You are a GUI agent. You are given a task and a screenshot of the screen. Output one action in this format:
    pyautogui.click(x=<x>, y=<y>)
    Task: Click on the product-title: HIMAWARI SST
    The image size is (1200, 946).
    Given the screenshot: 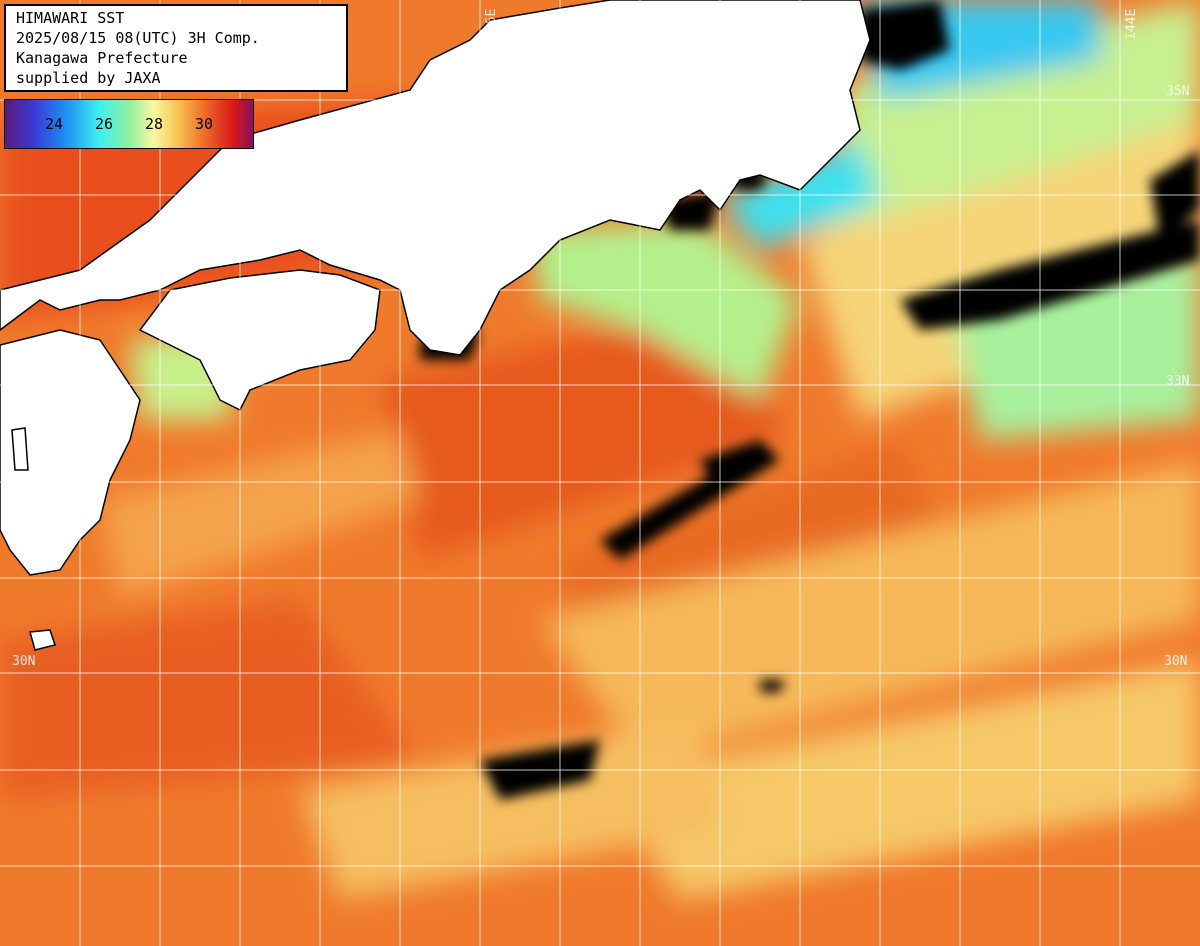 What is the action you would take?
    pyautogui.click(x=70, y=18)
    